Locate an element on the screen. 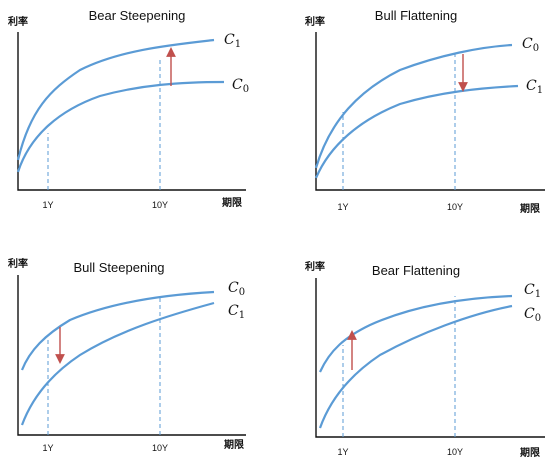 This screenshot has width=554, height=460. panel-title: Bull Flattening is located at coordinates (416, 15).